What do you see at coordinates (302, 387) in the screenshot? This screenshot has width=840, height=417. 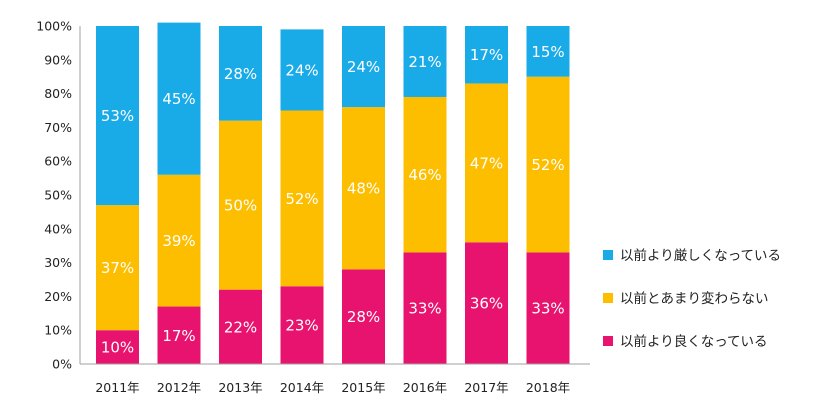 I see `x-tick-label: 2014年` at bounding box center [302, 387].